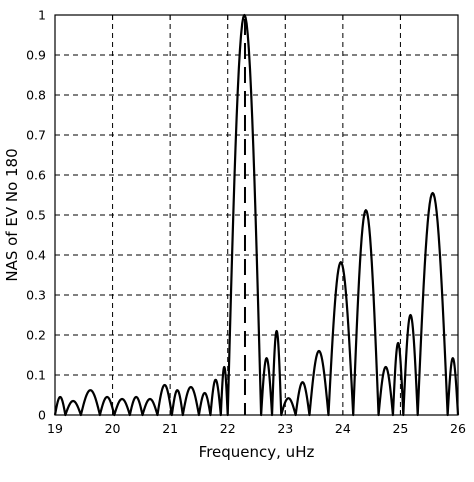 Image resolution: width=474 pixels, height=482 pixels. I want to click on y-tick-label: 0.9, so click(36, 55).